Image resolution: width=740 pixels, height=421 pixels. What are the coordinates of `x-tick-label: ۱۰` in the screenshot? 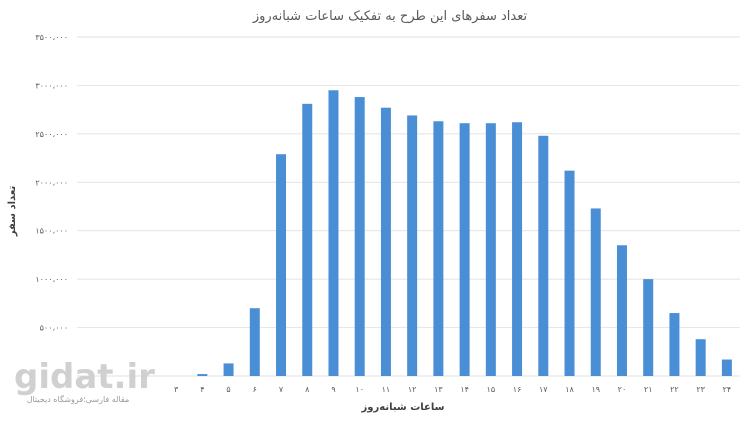 It's located at (359, 389).